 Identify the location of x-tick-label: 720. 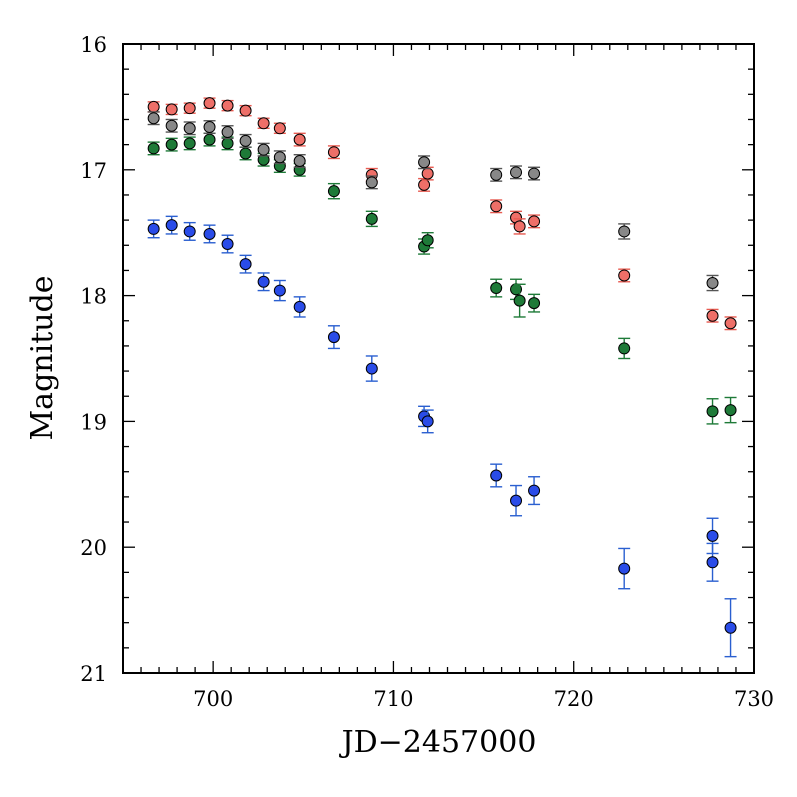
(574, 699).